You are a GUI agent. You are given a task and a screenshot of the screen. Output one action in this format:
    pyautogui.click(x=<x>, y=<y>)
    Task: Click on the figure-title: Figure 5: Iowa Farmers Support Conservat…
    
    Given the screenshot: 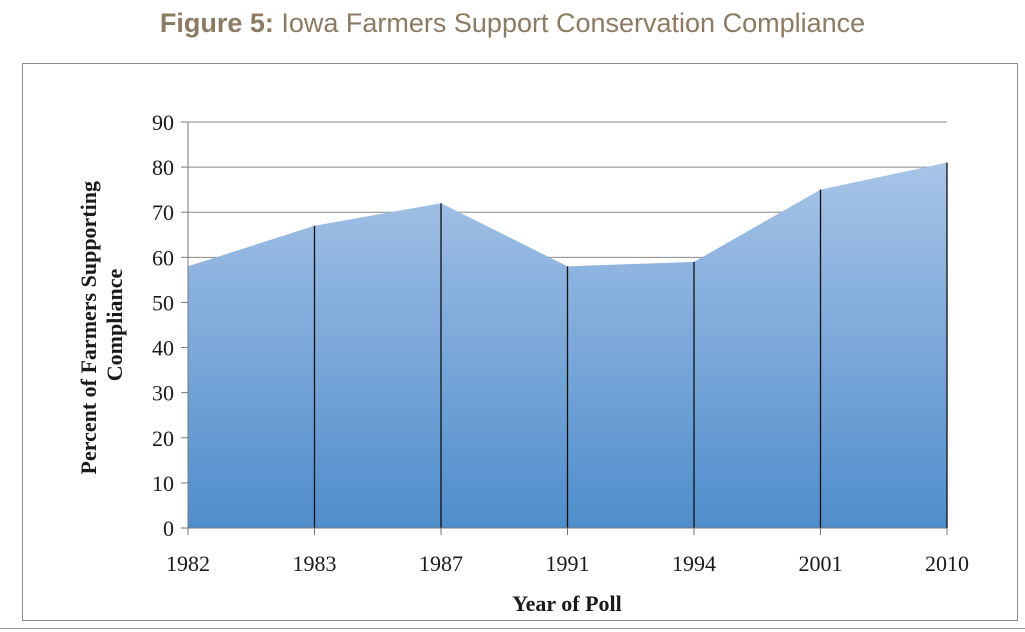 What is the action you would take?
    pyautogui.click(x=512, y=23)
    